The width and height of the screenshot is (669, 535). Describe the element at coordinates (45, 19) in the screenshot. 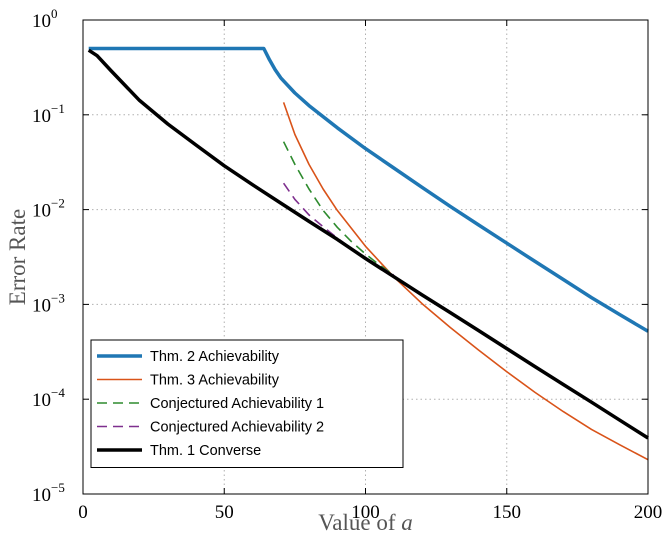

I see `y-tick-label: 10⁰` at that location.